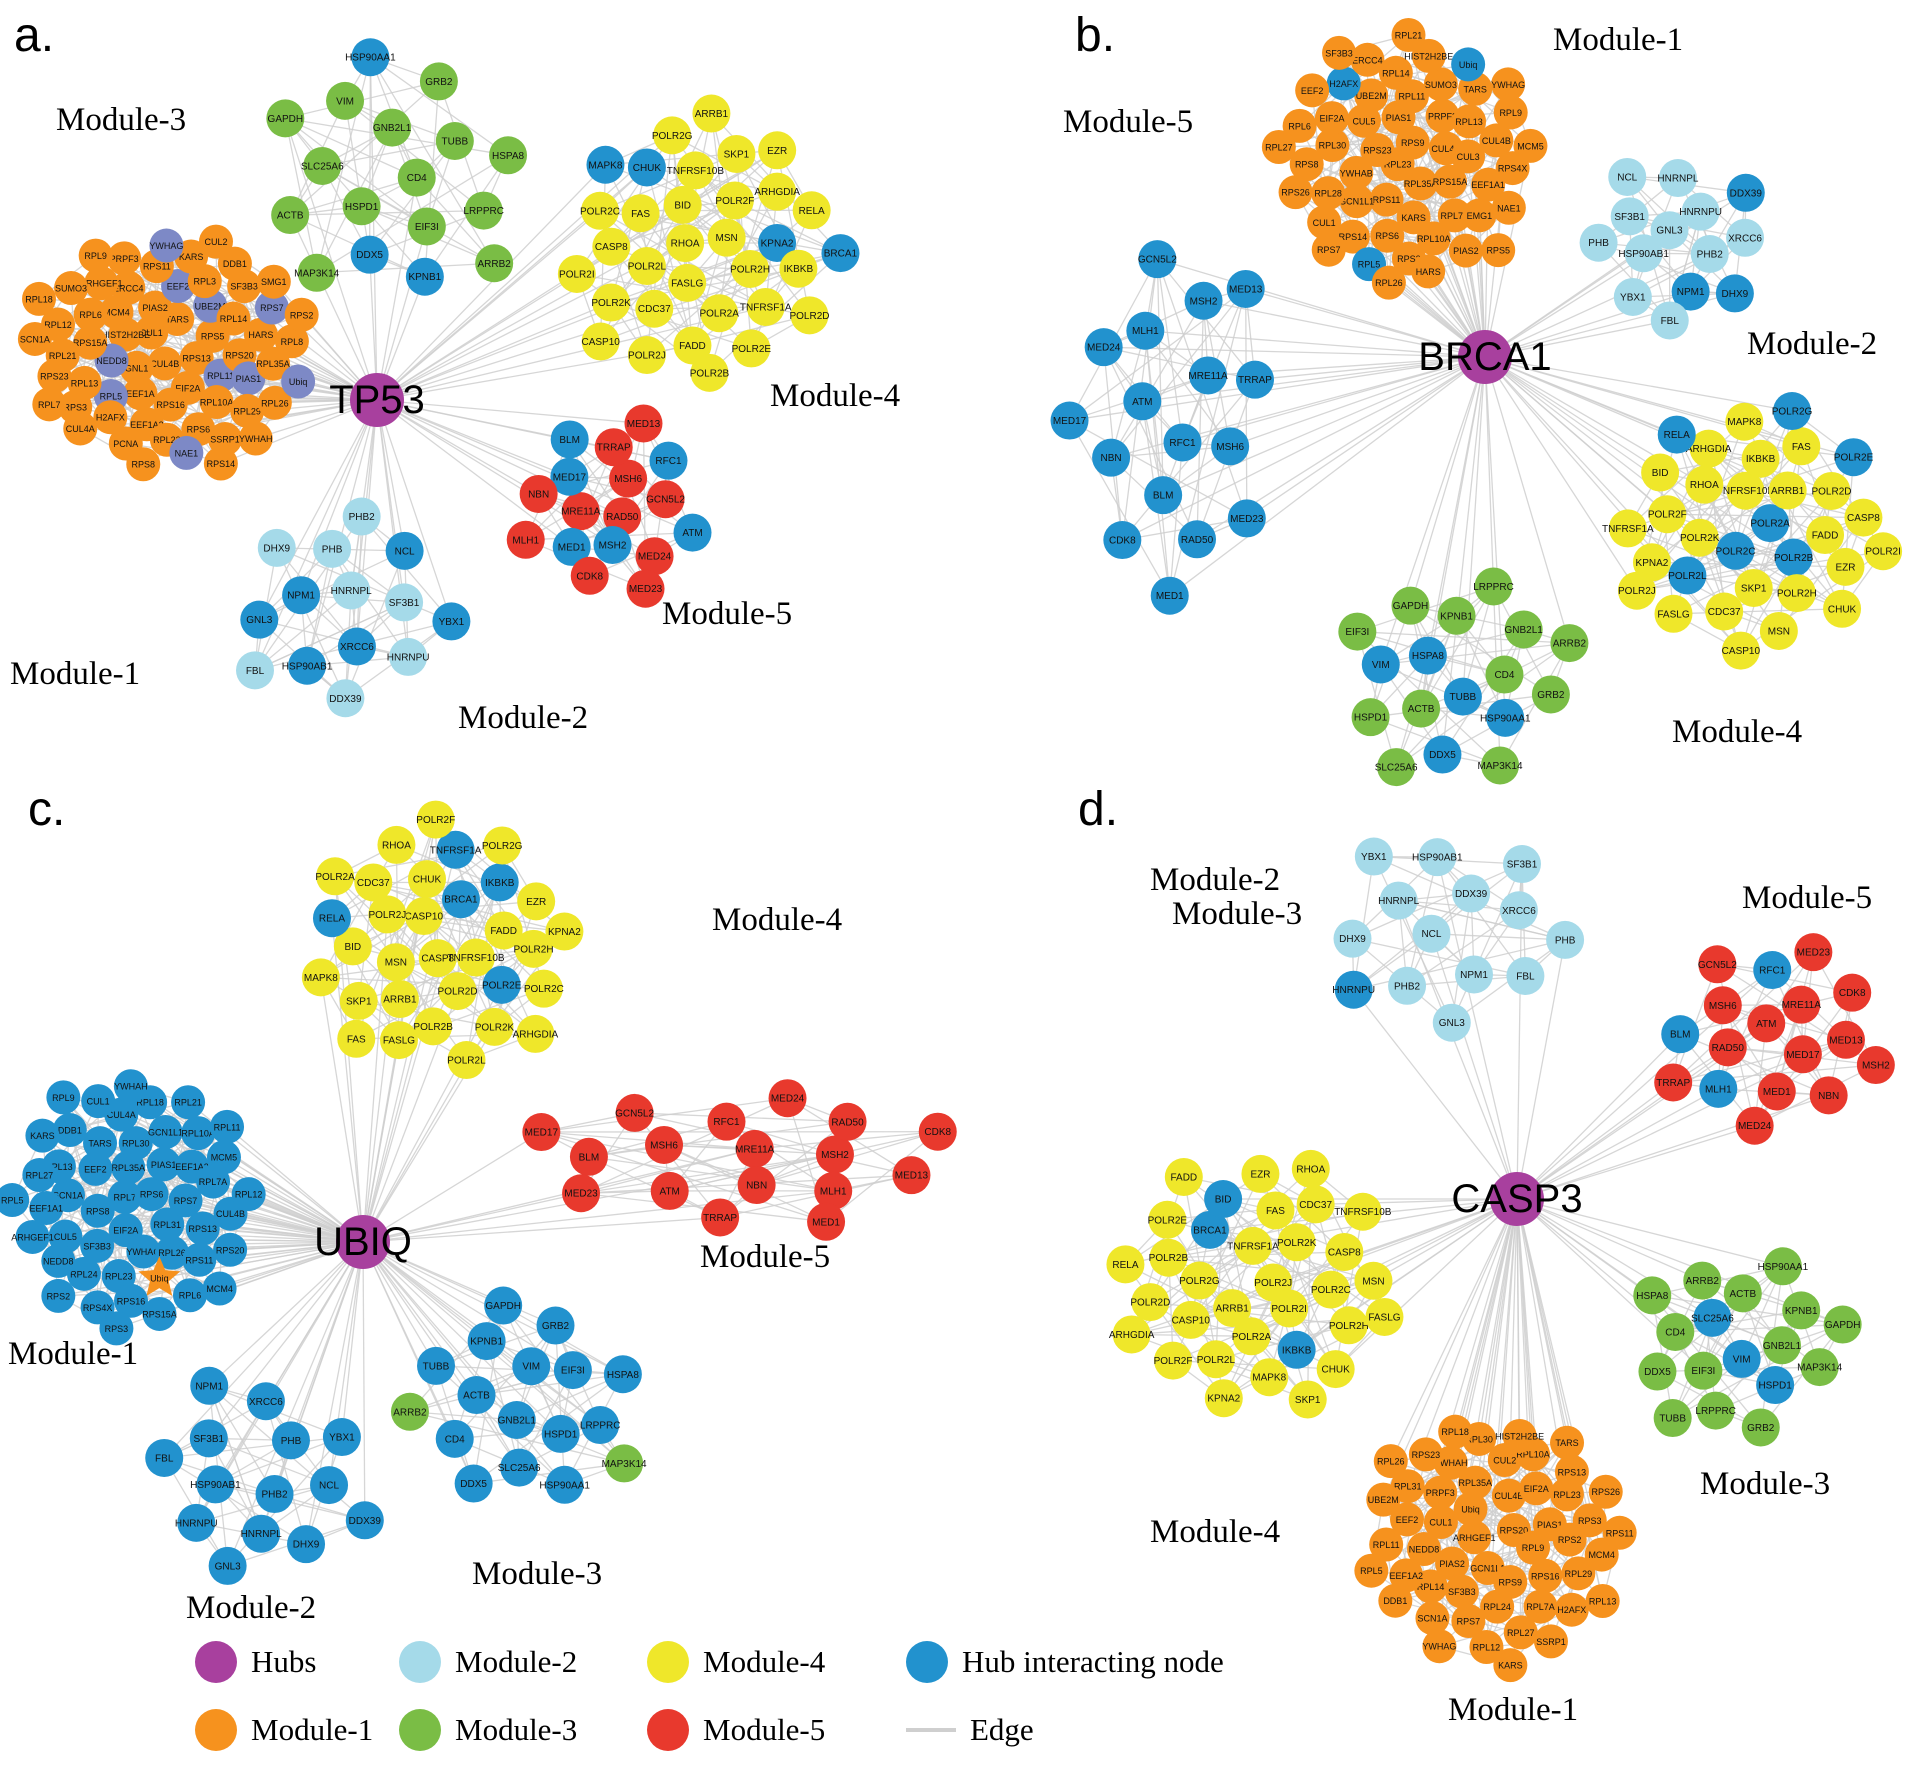  What do you see at coordinates (777, 191) in the screenshot?
I see `node-ARHGDIA` at bounding box center [777, 191].